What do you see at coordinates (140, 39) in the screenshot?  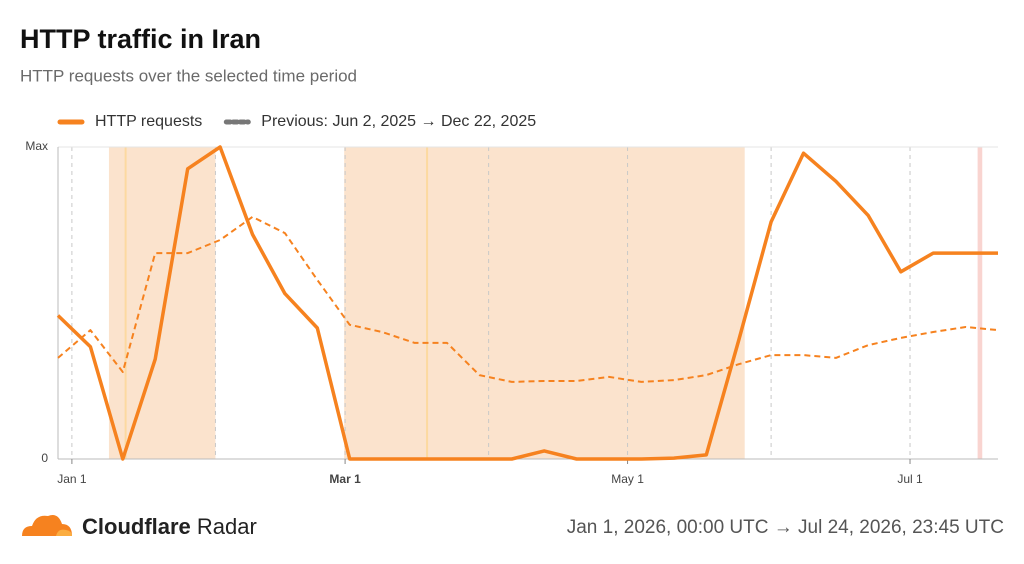 I see `chart-title: HTTP traffic in Iran` at bounding box center [140, 39].